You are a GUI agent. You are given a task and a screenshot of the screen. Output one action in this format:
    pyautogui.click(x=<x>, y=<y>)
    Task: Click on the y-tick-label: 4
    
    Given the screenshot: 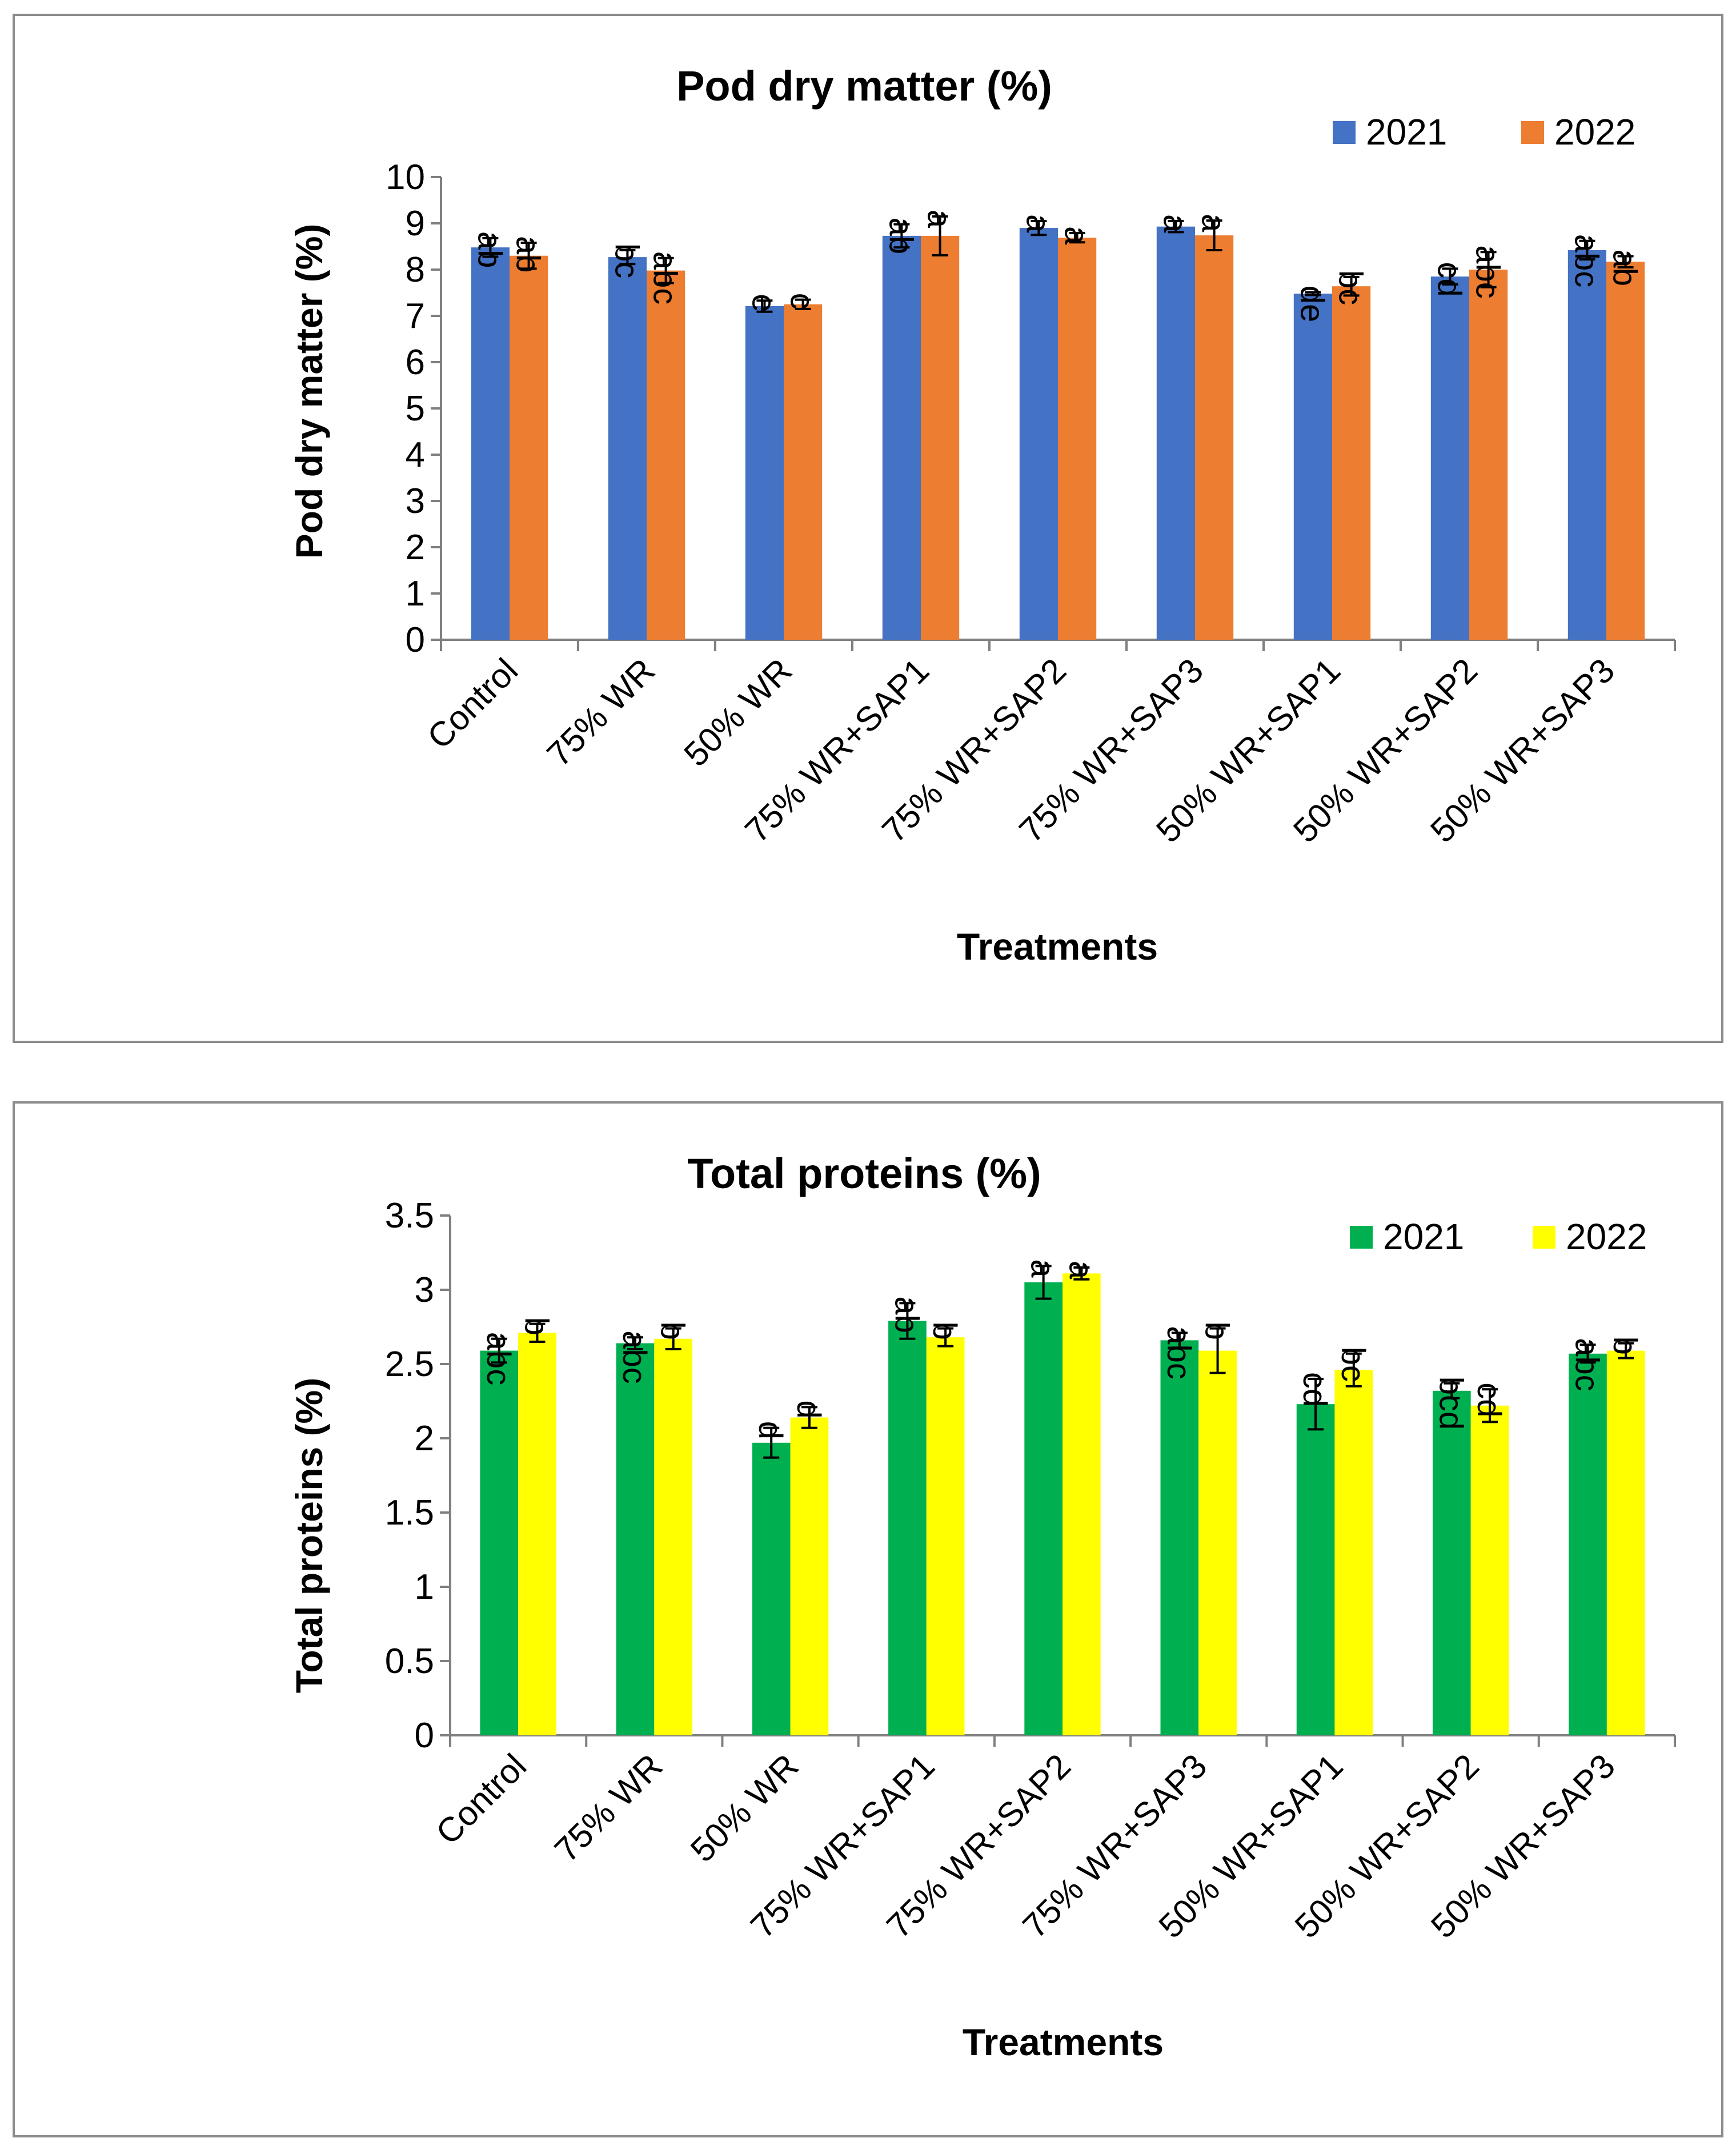 What is the action you would take?
    pyautogui.click(x=415, y=455)
    